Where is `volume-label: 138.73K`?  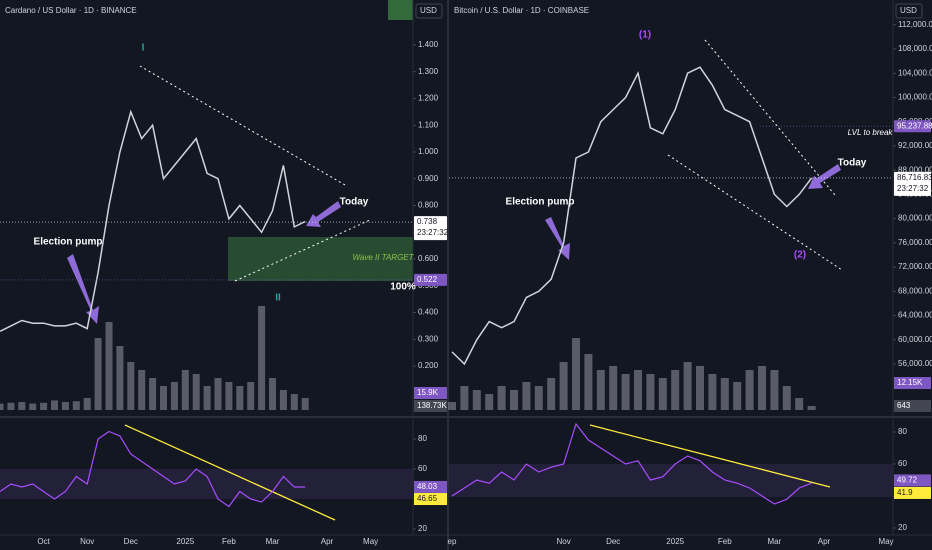
volume-label: 138.73K is located at coordinates (432, 405).